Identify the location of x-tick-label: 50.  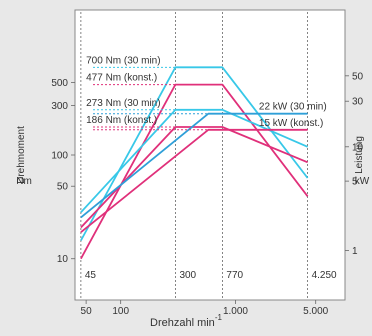
(87, 311).